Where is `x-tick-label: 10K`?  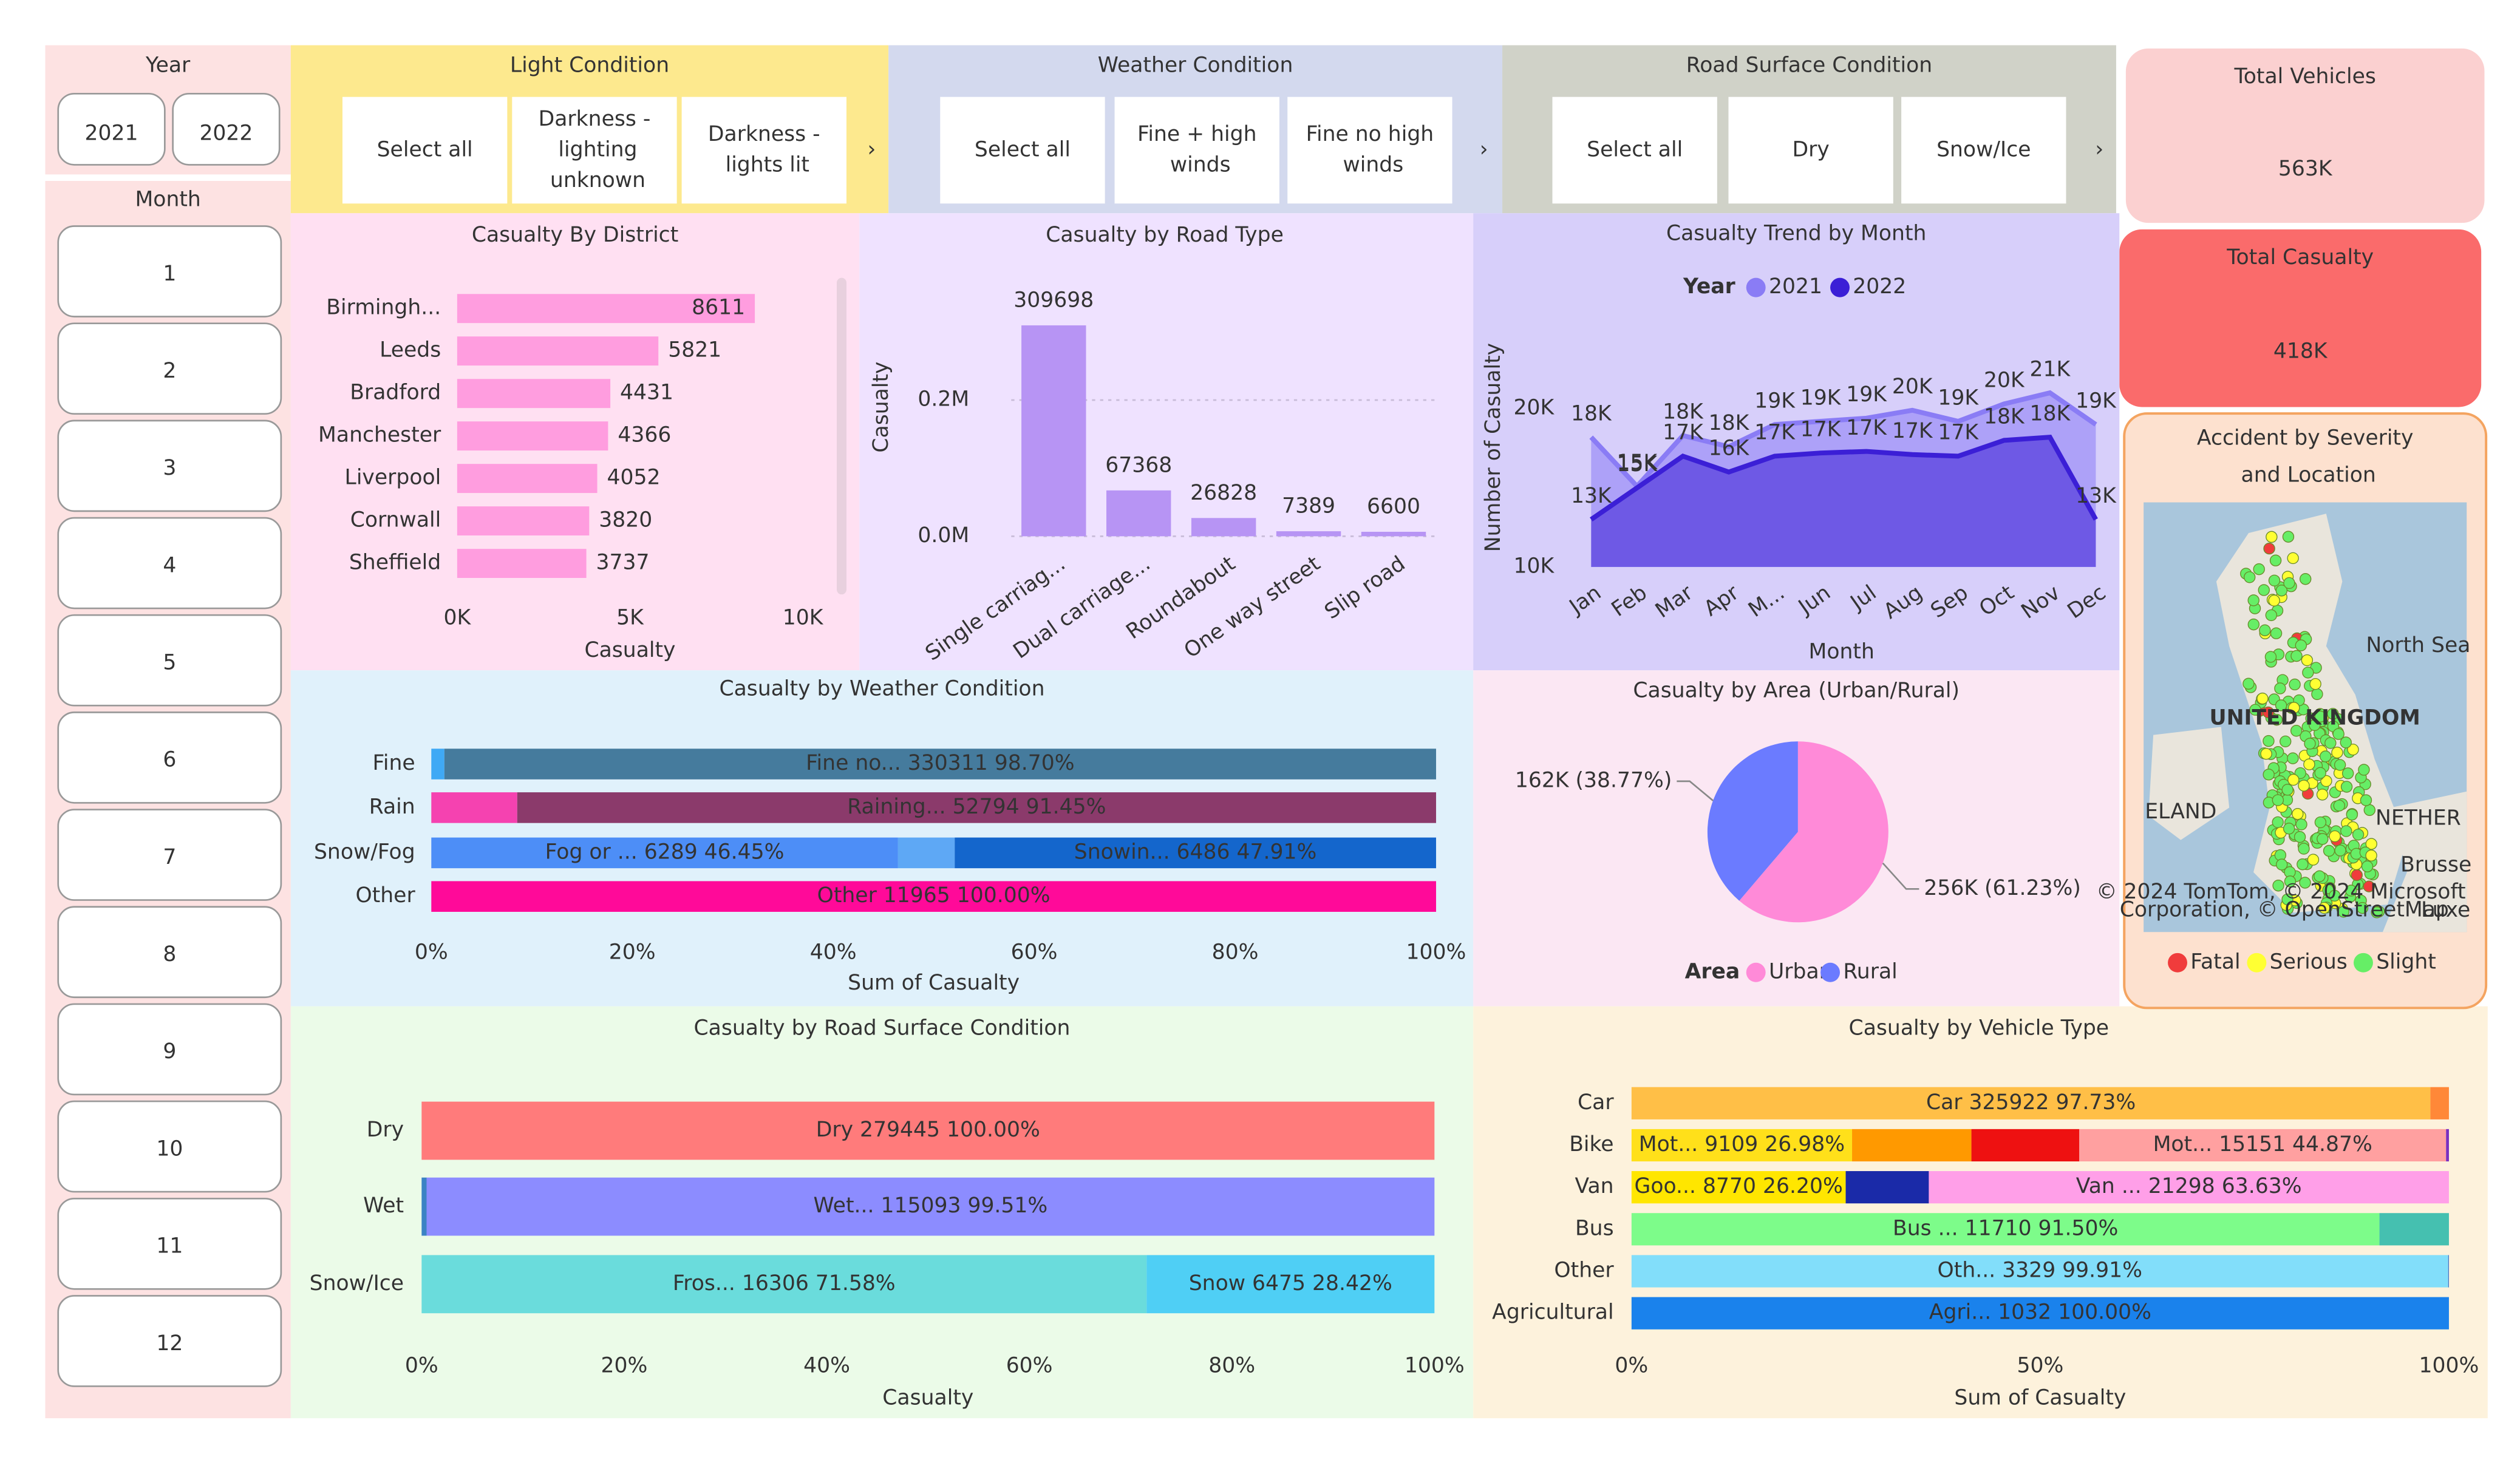 x-tick-label: 10K is located at coordinates (803, 618).